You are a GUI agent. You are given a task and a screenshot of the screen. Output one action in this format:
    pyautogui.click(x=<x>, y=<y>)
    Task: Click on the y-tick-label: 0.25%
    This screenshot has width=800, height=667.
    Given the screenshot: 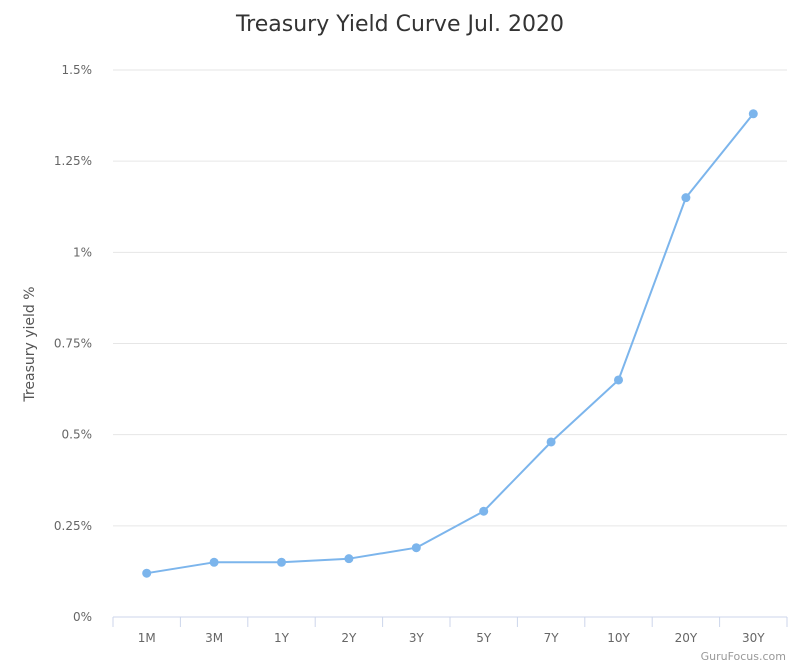 What is the action you would take?
    pyautogui.click(x=73, y=526)
    